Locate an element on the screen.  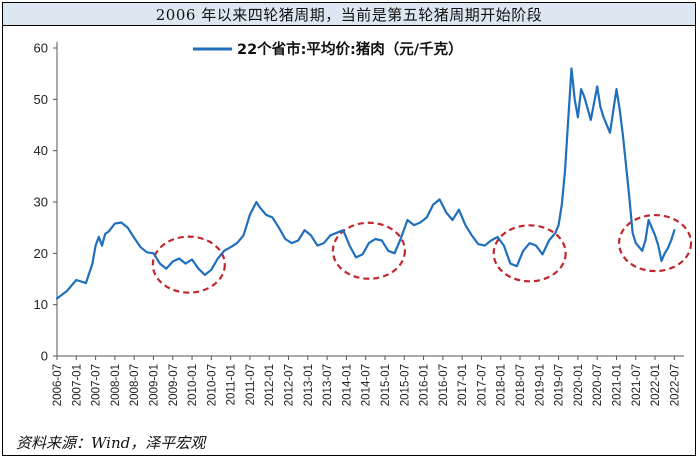
x-tick-label: 2016-01 is located at coordinates (425, 385).